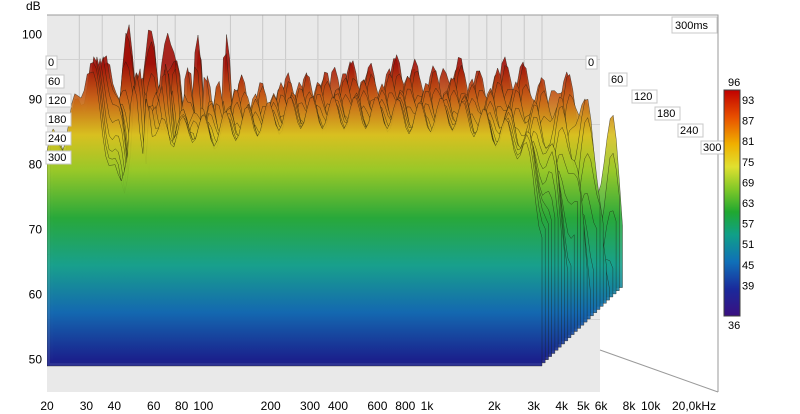 The width and height of the screenshot is (800, 414). I want to click on colorbar-tick-label: 93, so click(748, 101).